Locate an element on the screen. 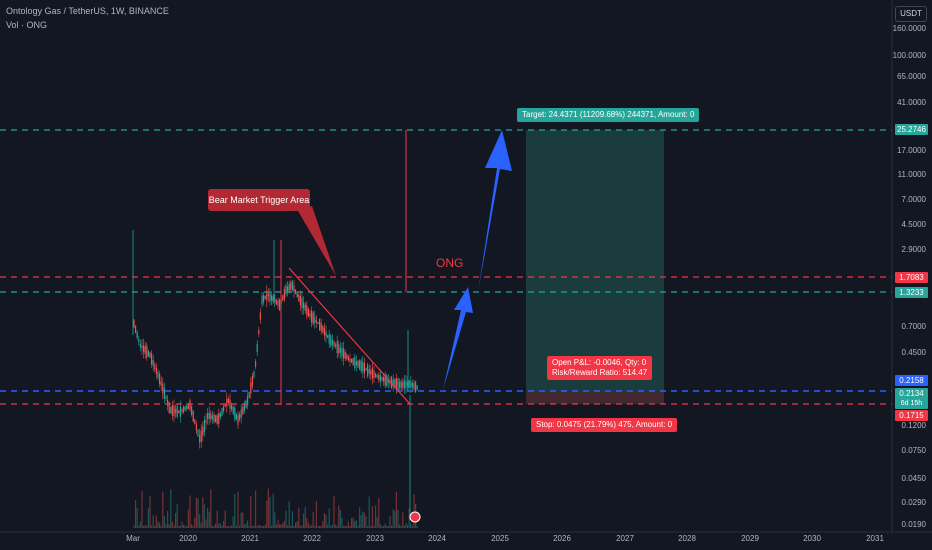  time-tick: 2020 is located at coordinates (188, 538).